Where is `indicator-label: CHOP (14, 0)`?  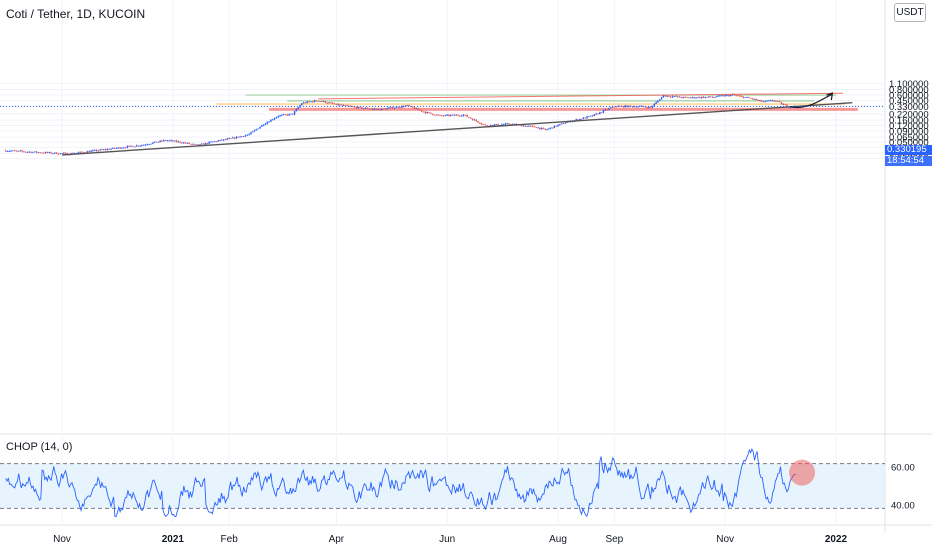 indicator-label: CHOP (14, 0) is located at coordinates (39, 447).